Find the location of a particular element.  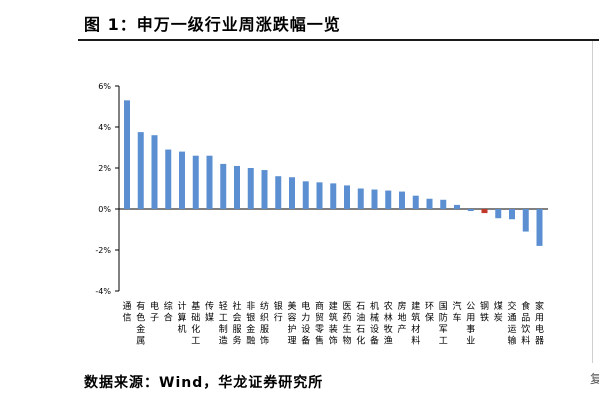

category-label: 非银金融 is located at coordinates (250, 323).